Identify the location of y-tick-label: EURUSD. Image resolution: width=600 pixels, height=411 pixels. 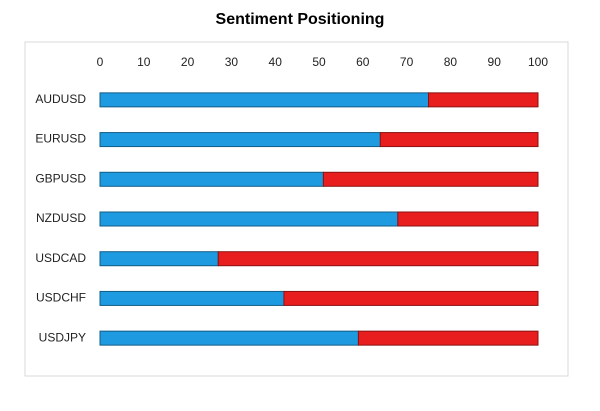
(60, 139).